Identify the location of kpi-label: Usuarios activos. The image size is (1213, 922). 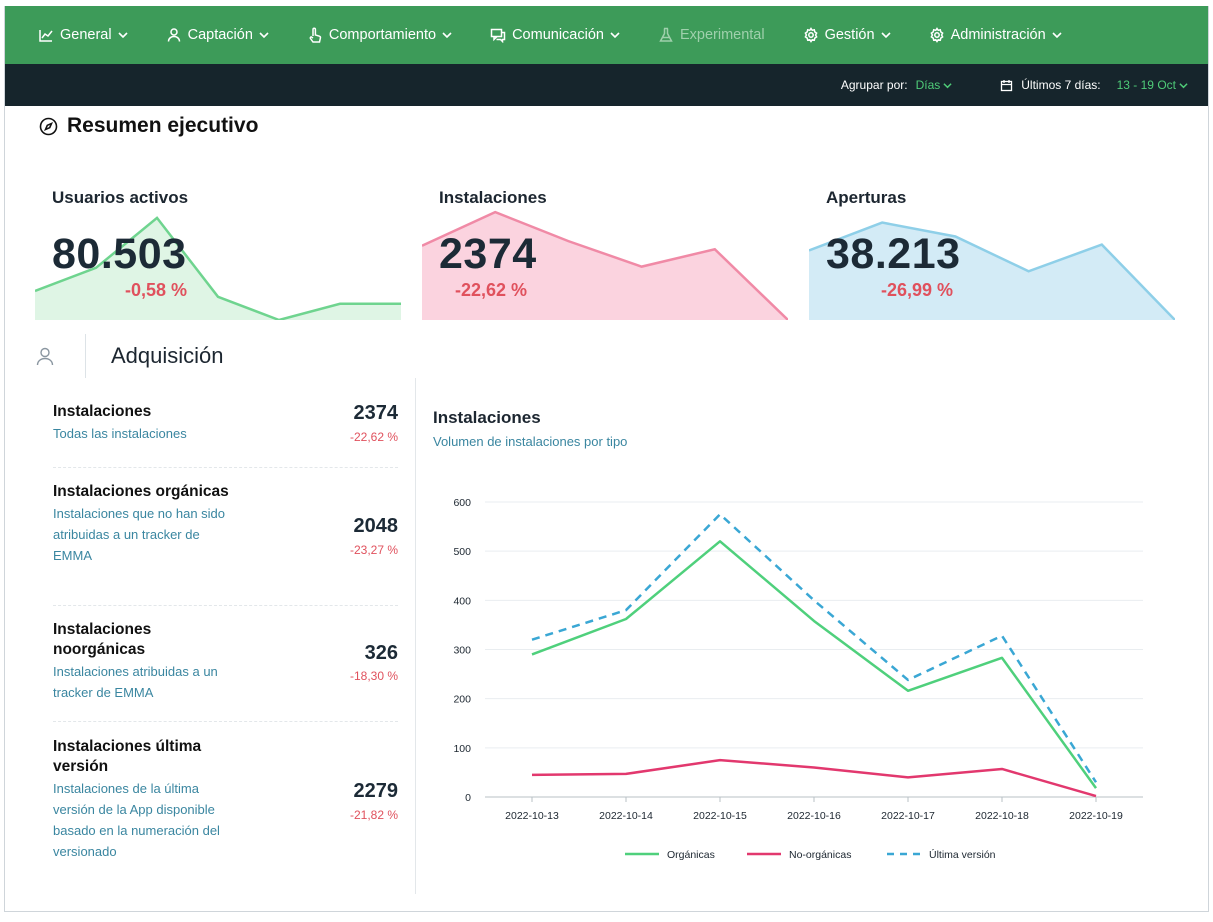
(120, 197).